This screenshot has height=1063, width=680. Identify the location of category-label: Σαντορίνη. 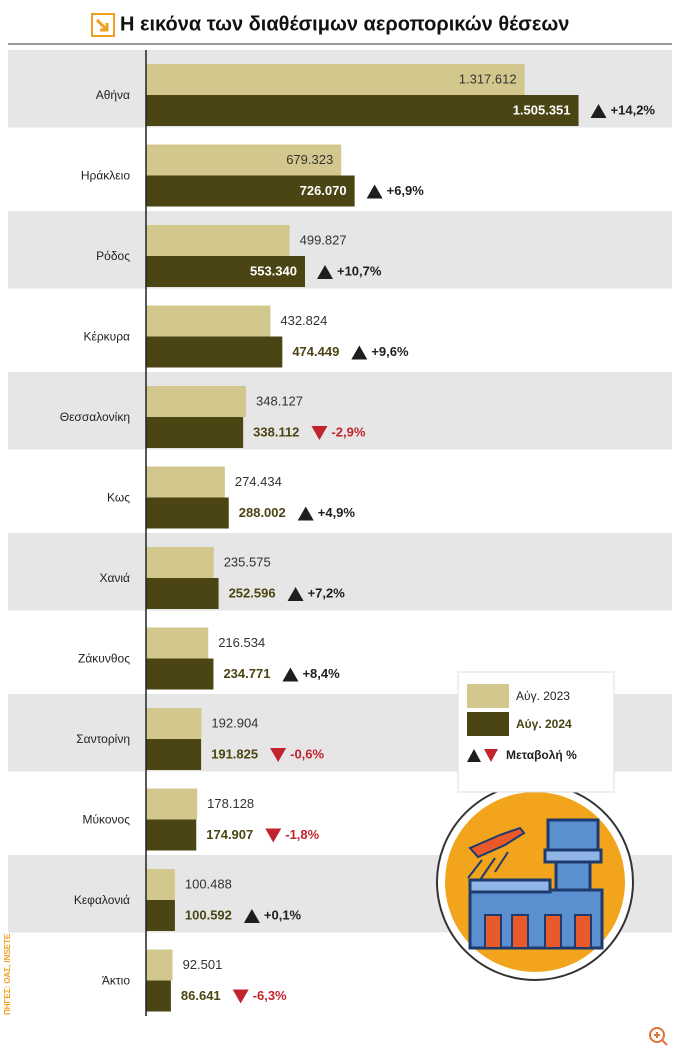
(103, 739).